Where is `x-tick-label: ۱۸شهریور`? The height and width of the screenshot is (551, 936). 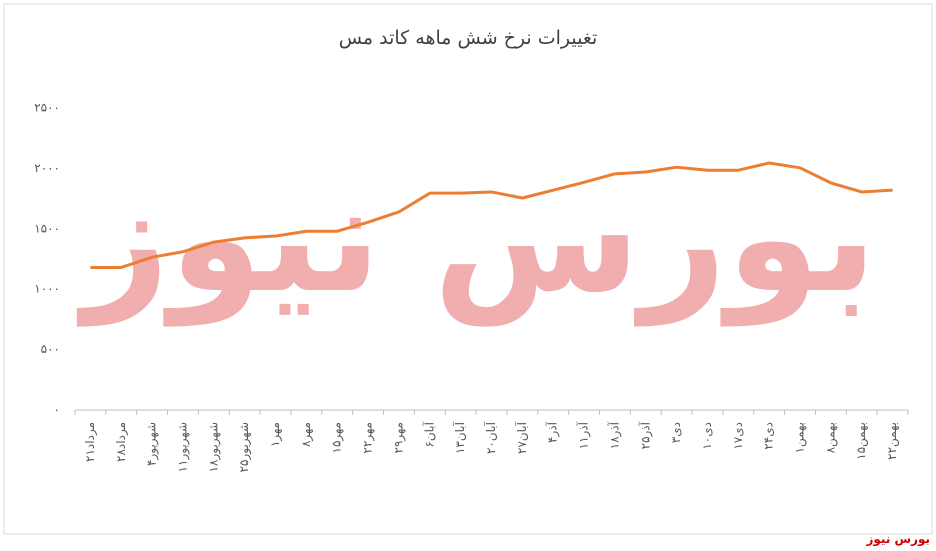
x-tick-label: ۱۸شهریور is located at coordinates (213, 447).